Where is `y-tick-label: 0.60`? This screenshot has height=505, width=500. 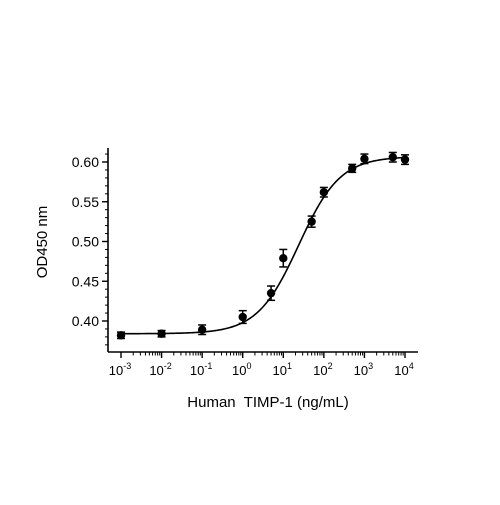
y-tick-label: 0.60 is located at coordinates (85, 162).